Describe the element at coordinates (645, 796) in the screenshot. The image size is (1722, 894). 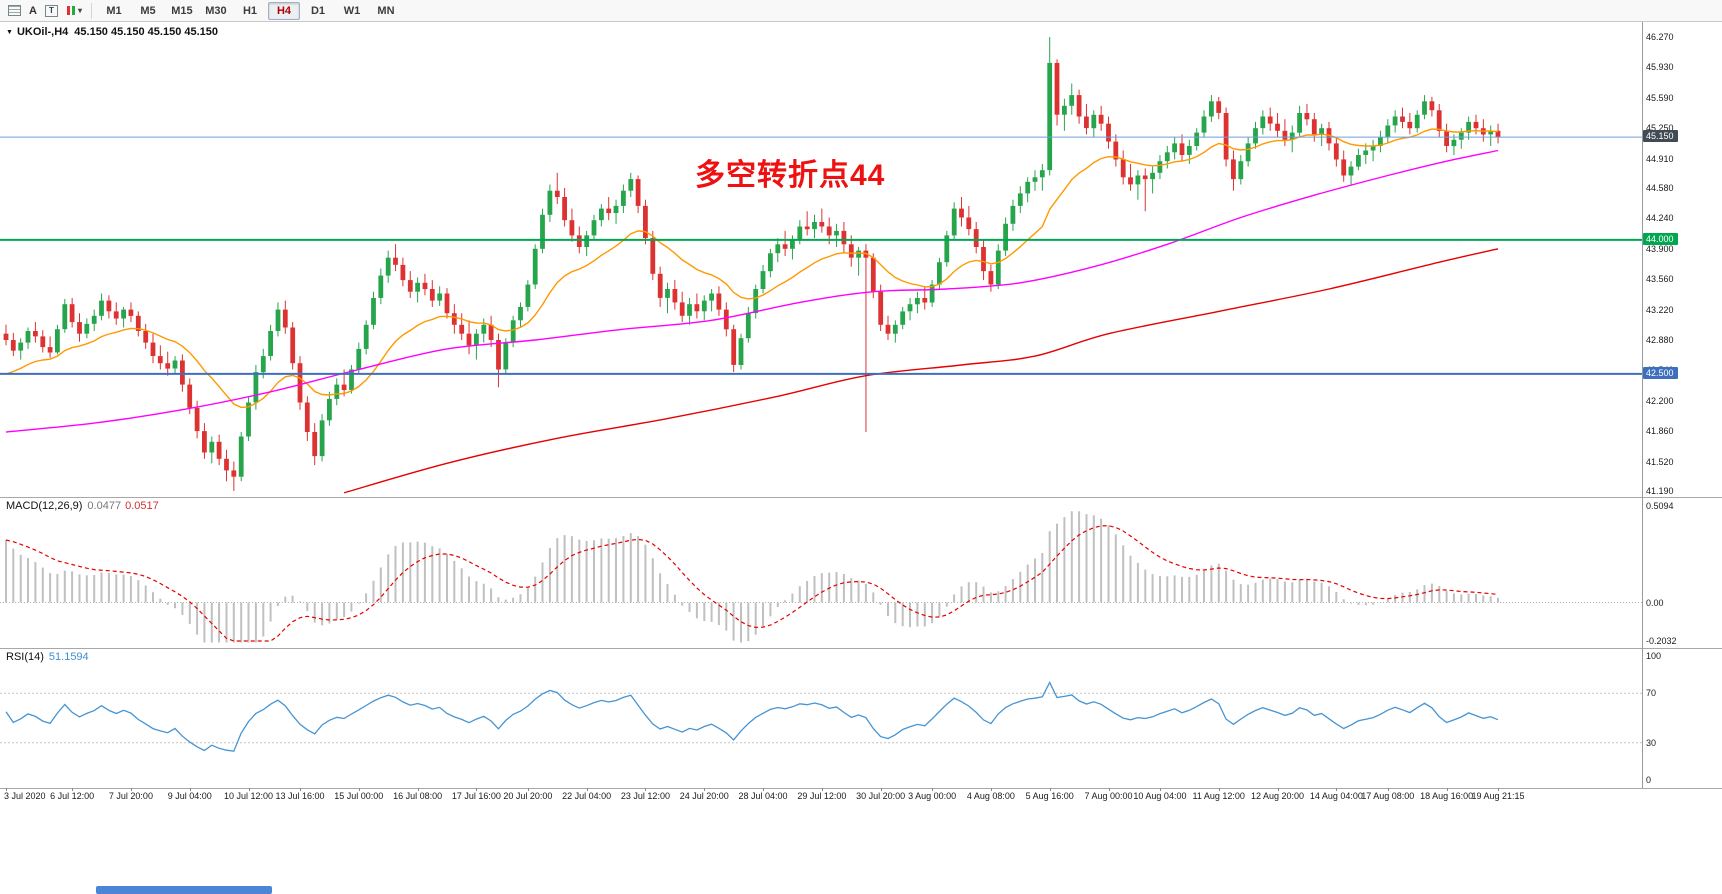
I see `time-label: 23 Jul 12:00` at that location.